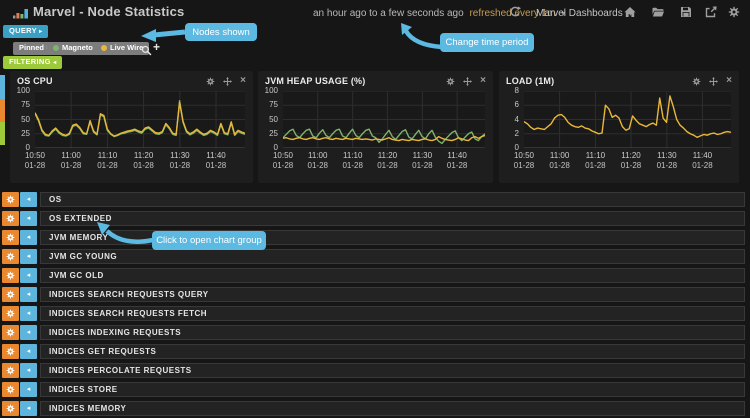 The height and width of the screenshot is (418, 750). I want to click on share-icon, so click(711, 14).